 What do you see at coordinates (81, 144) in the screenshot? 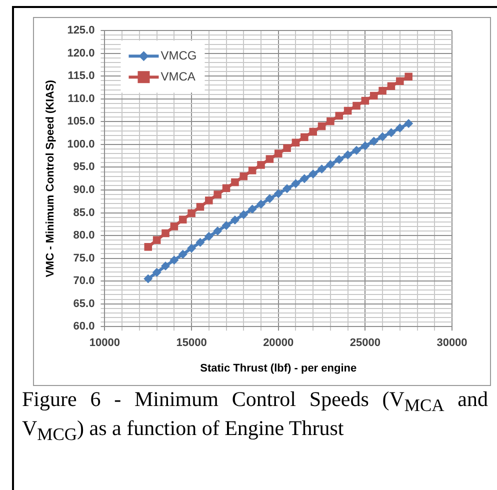
I see `y-tick-label: 100.0` at bounding box center [81, 144].